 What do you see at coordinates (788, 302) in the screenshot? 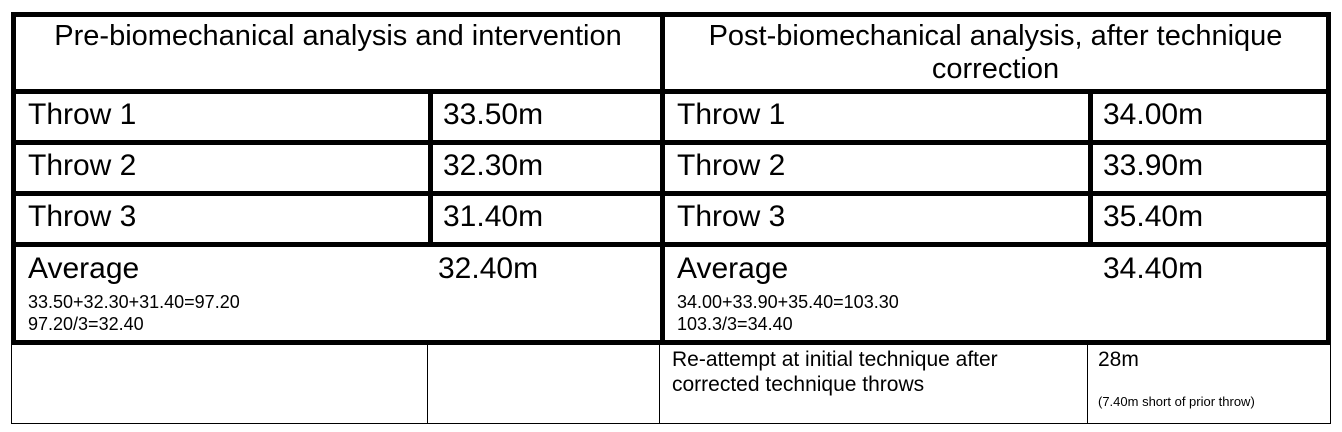
I see `post-calc-line-1: 34.00+33.90+35.40=103.30` at bounding box center [788, 302].